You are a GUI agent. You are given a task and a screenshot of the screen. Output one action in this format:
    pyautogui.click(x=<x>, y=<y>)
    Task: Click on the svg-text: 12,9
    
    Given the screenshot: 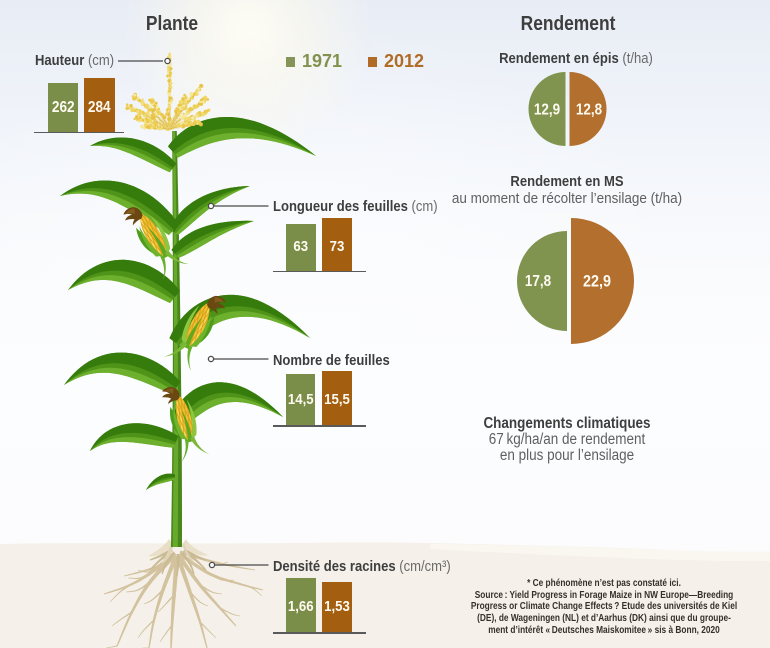 What is the action you would take?
    pyautogui.click(x=547, y=110)
    